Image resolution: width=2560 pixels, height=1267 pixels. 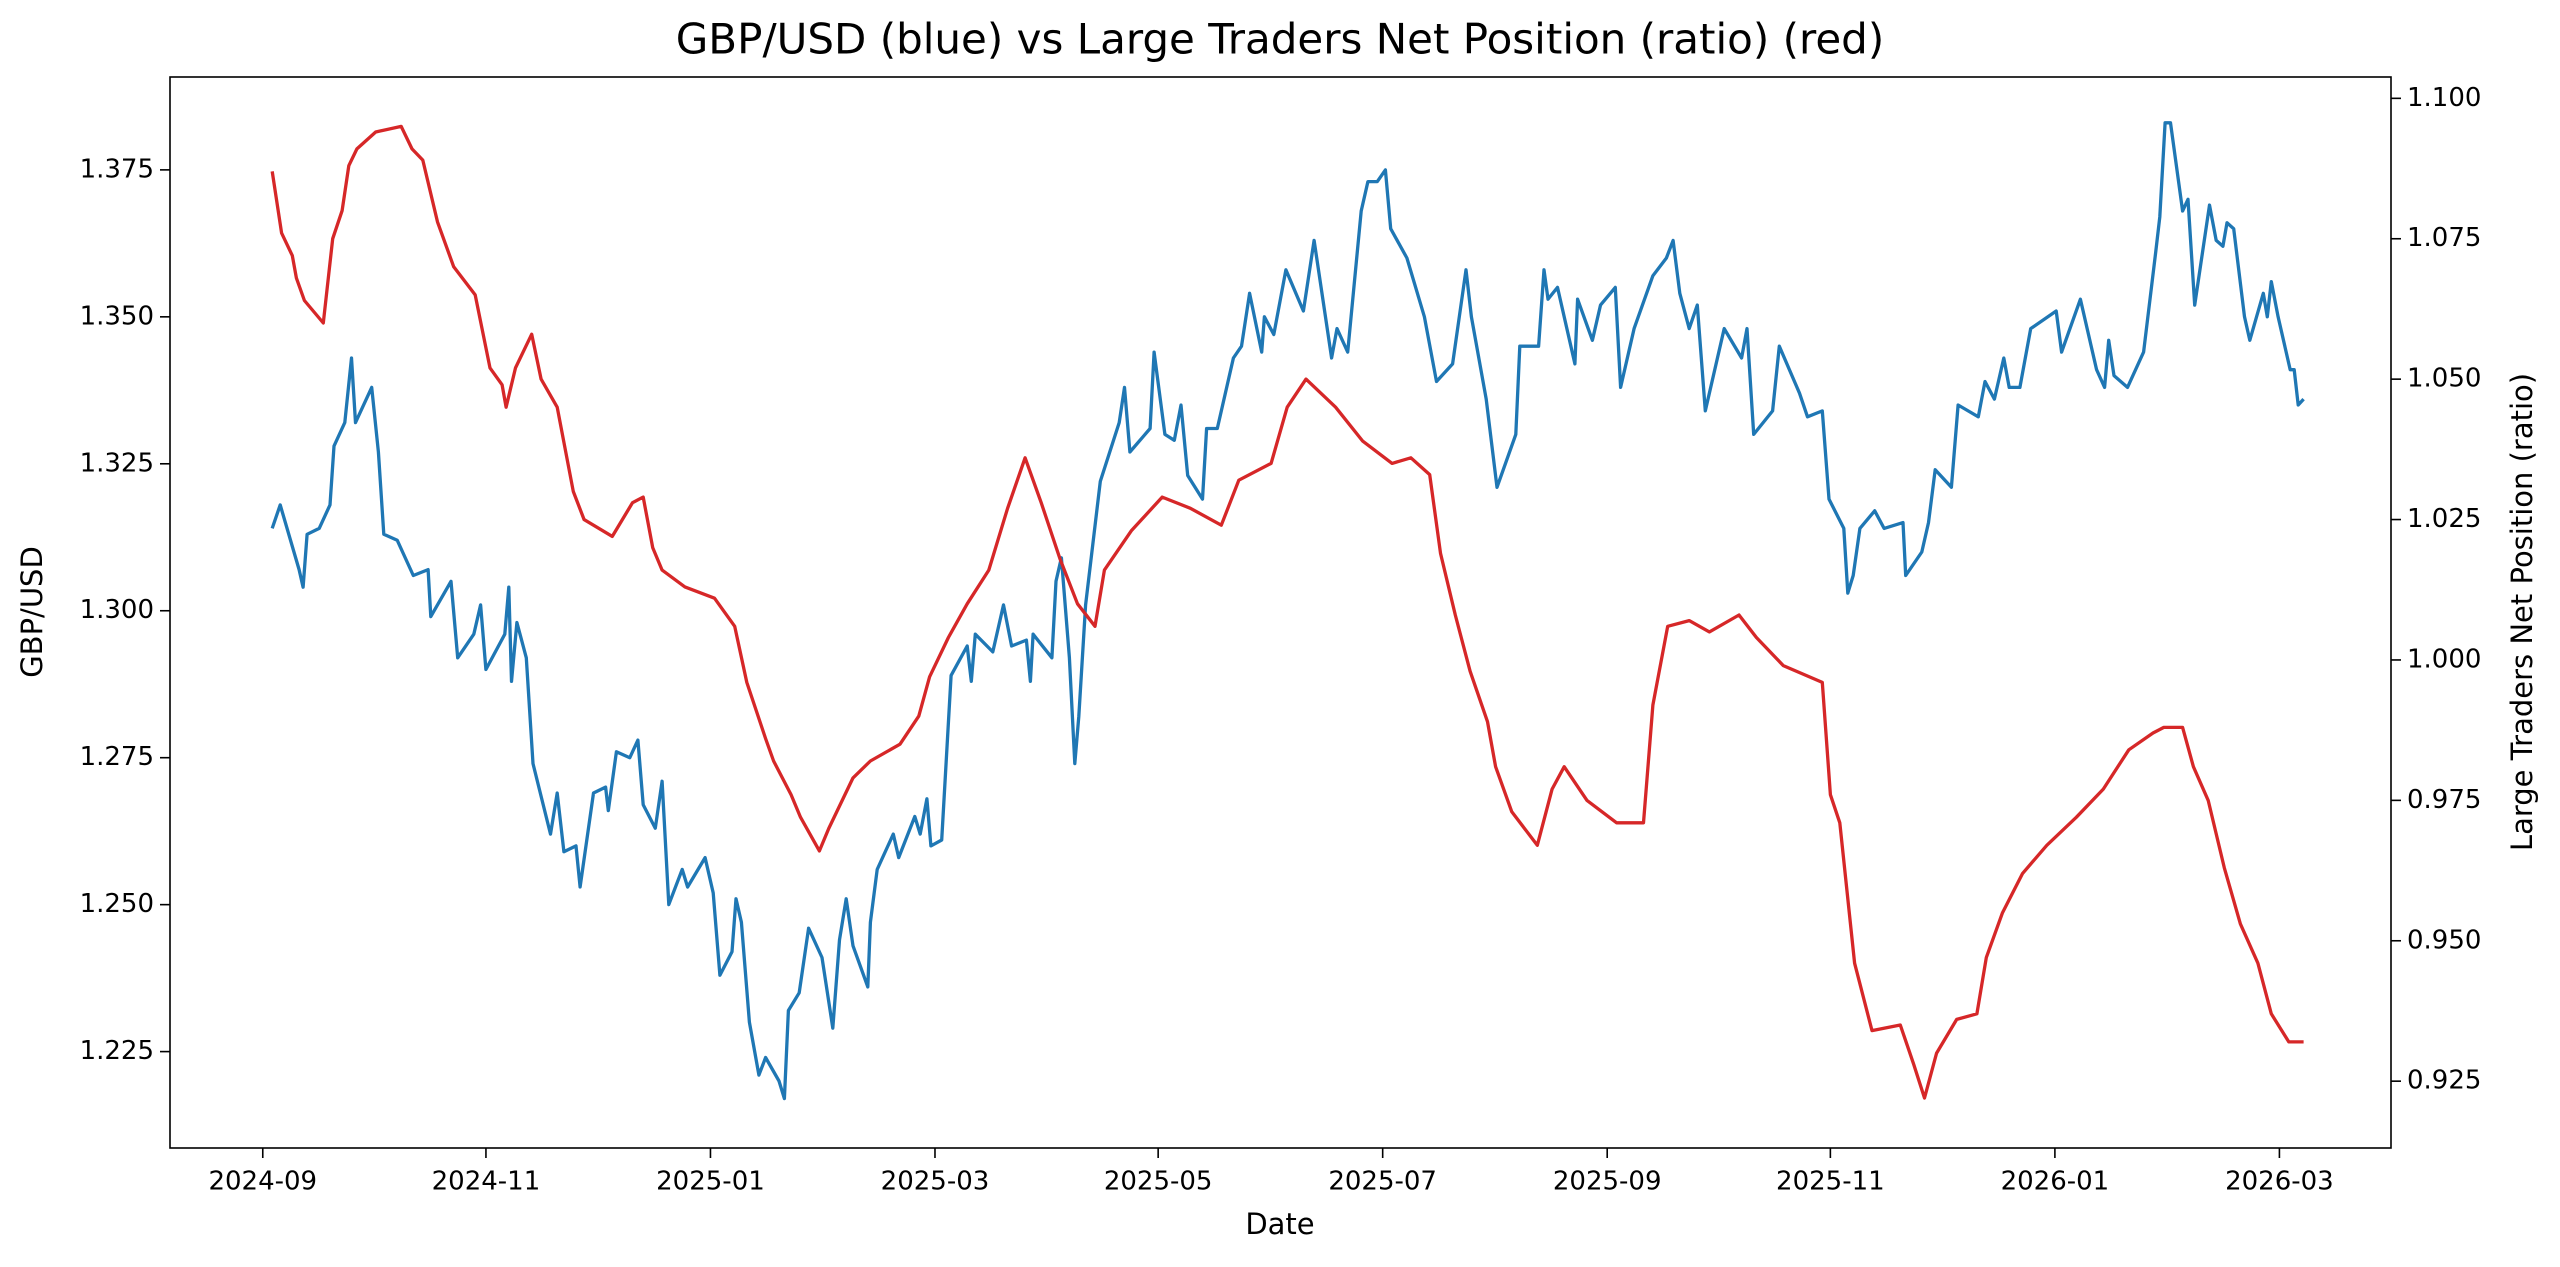 What do you see at coordinates (1830, 1182) in the screenshot?
I see `x-tick-label: 2025-11` at bounding box center [1830, 1182].